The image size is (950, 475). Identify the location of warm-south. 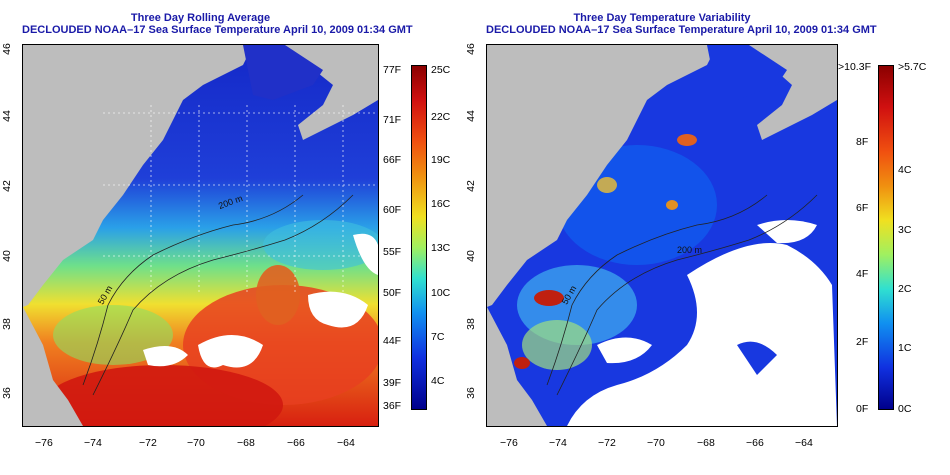
(163, 395).